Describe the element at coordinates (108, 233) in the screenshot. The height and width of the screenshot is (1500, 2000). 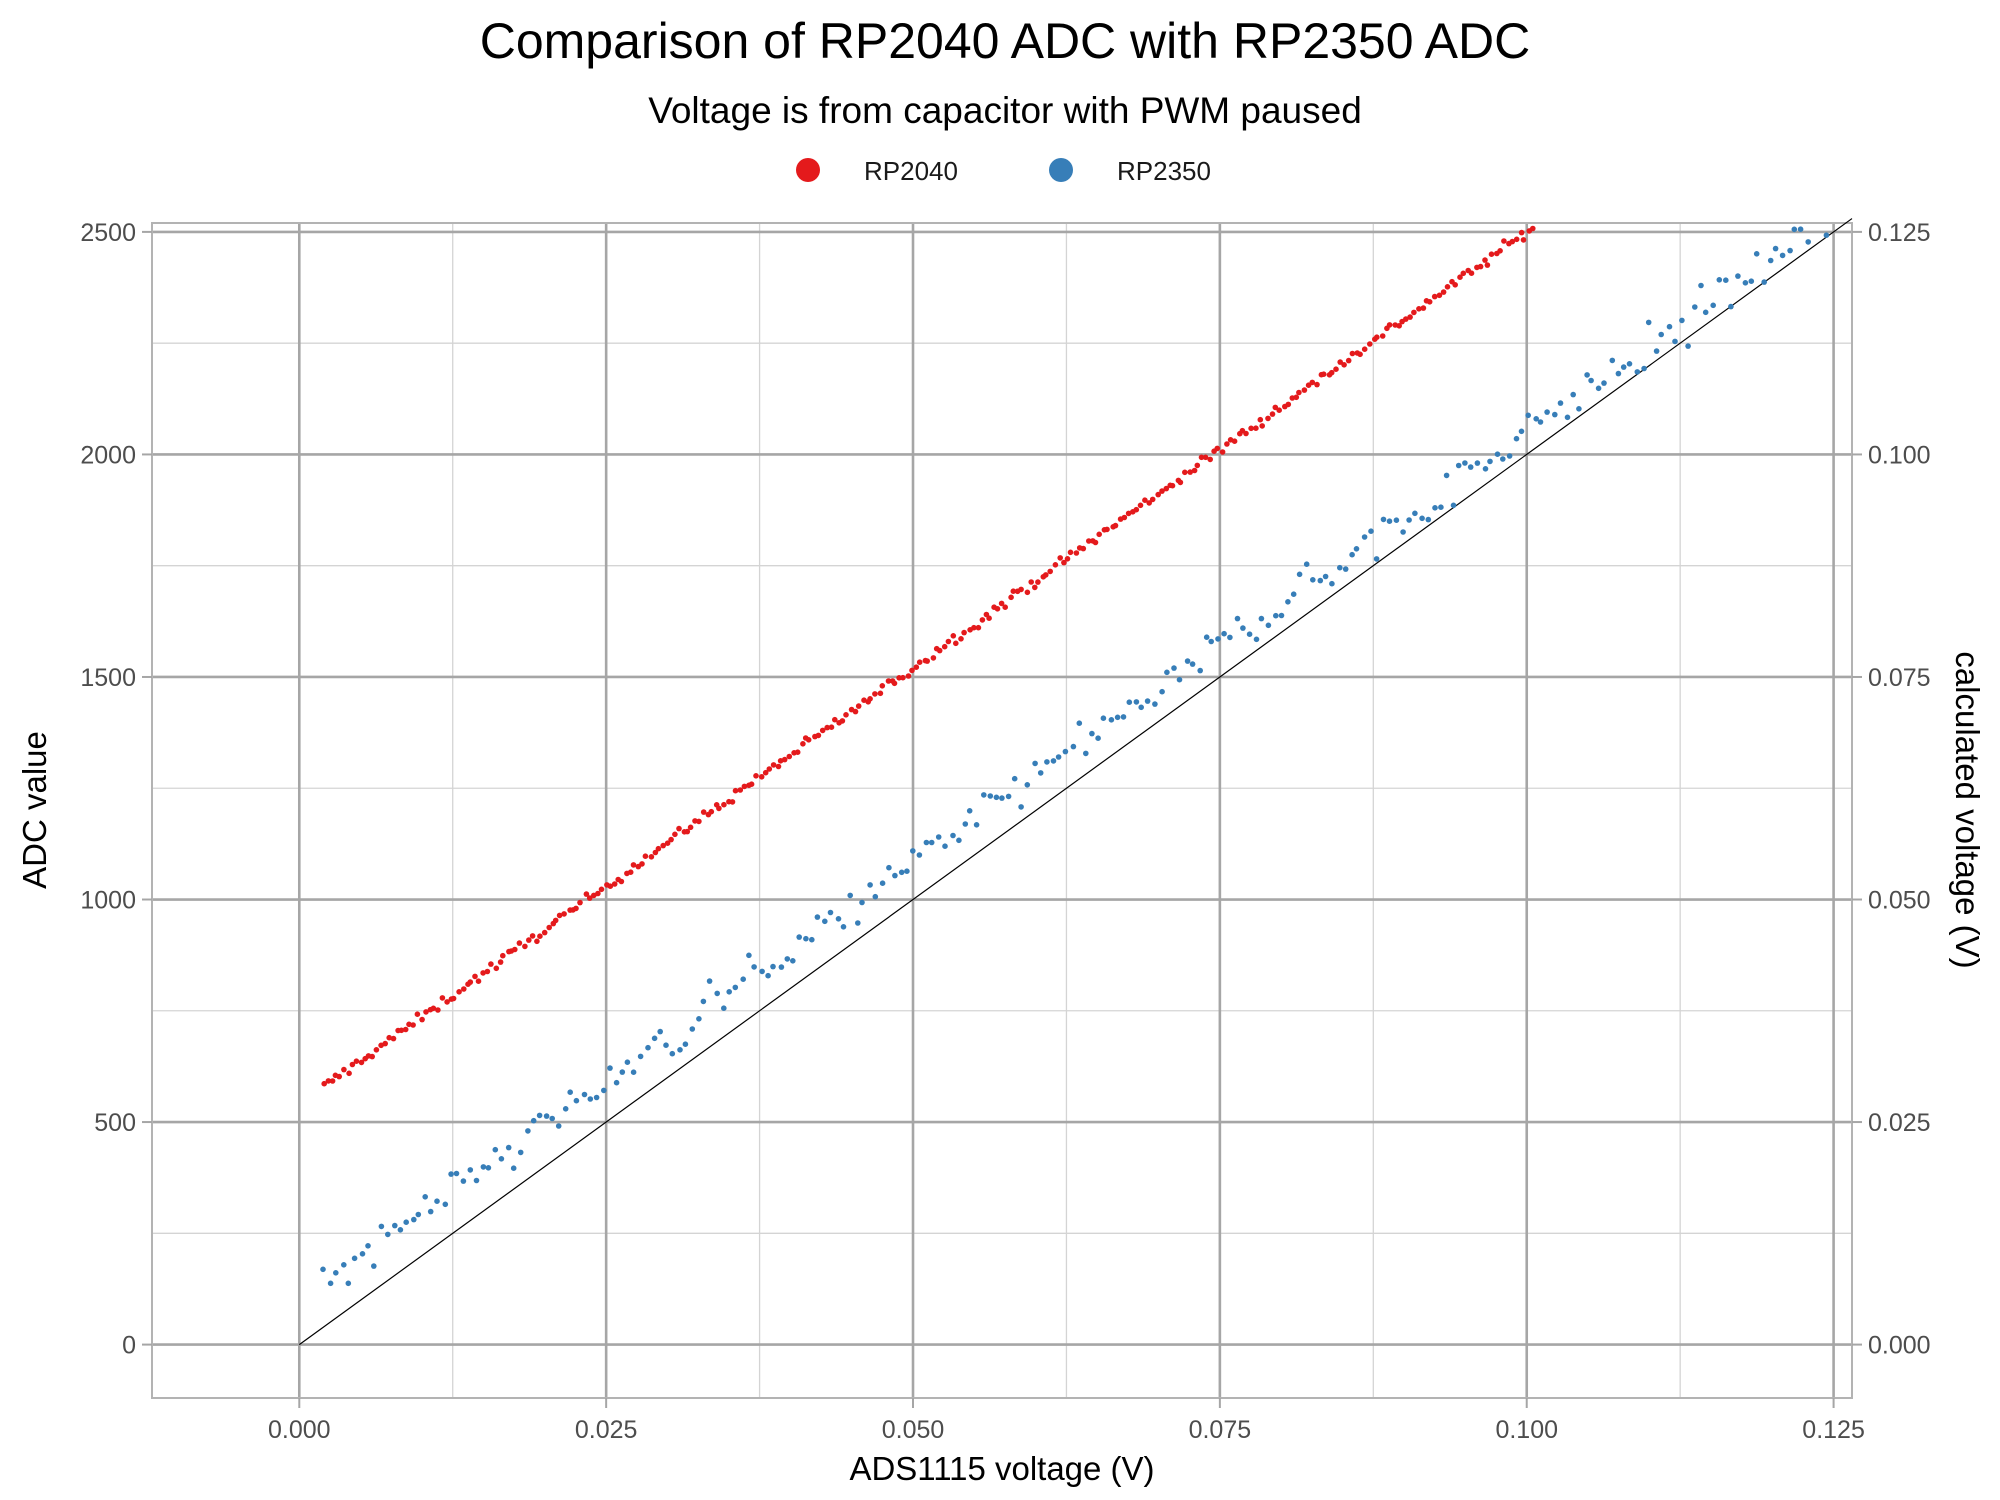
I see `y-tick-label: 2500` at that location.